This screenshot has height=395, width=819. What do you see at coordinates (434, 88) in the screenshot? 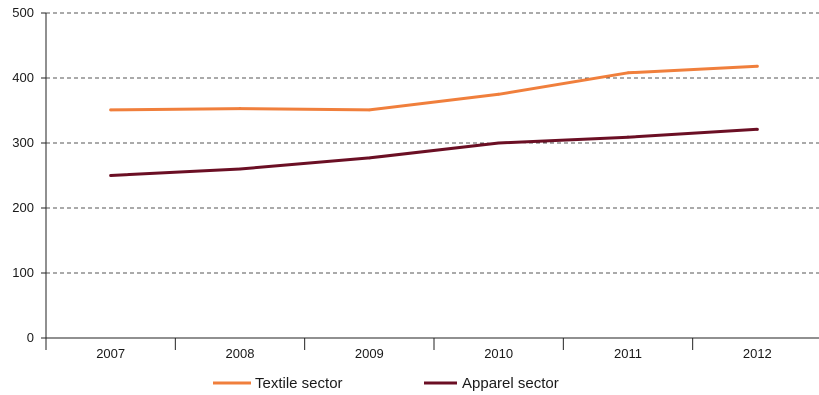
I see `series-line-textile` at bounding box center [434, 88].